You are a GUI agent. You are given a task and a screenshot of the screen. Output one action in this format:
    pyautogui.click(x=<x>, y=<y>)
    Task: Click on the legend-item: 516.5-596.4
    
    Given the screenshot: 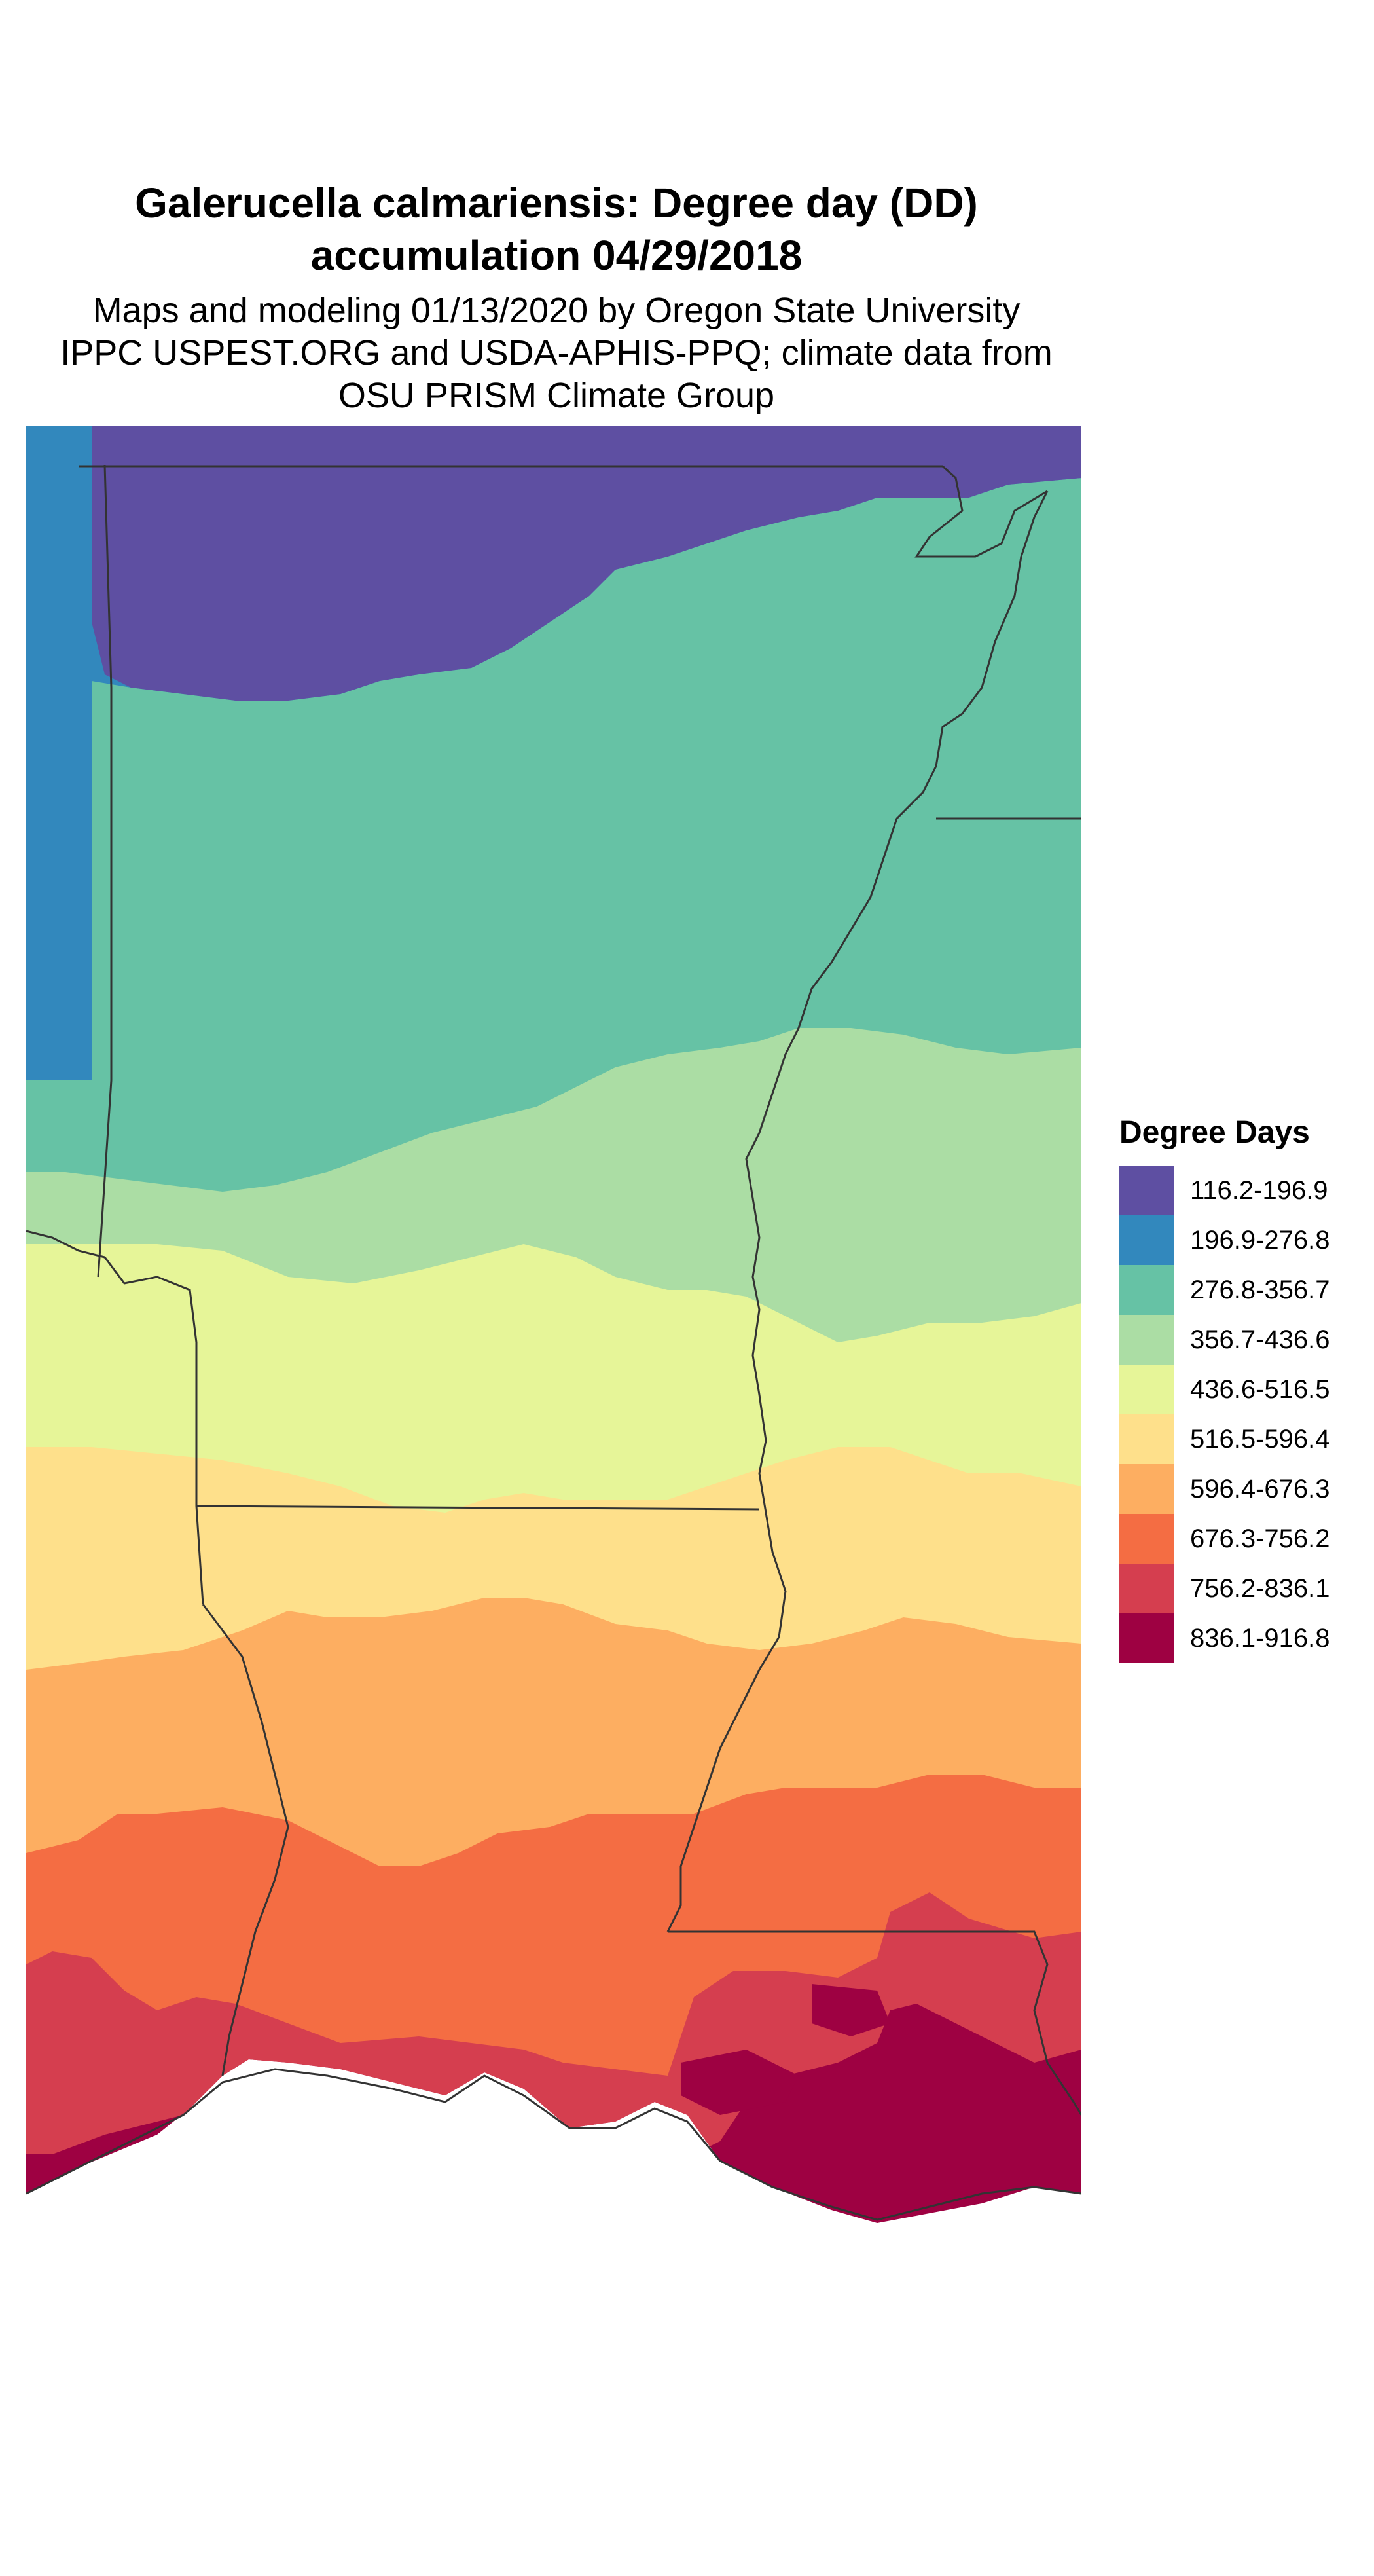 What is the action you would take?
    pyautogui.click(x=1243, y=1439)
    